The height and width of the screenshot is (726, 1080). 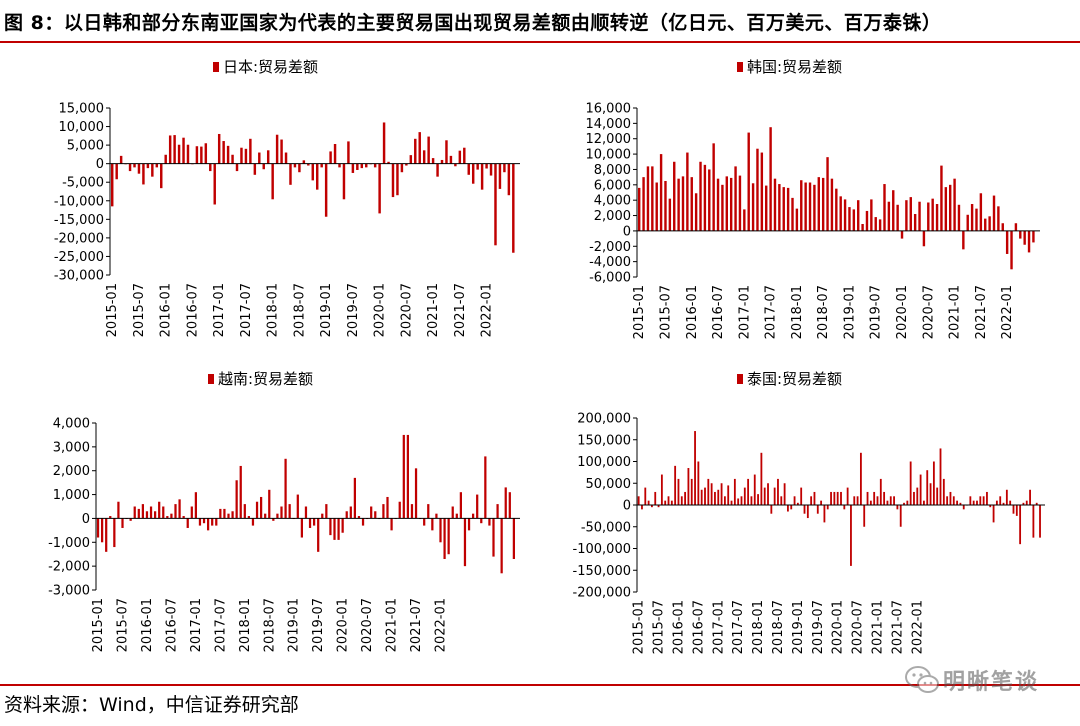 What do you see at coordinates (609, 109) in the screenshot?
I see `y-tick-label: 16,000` at bounding box center [609, 109].